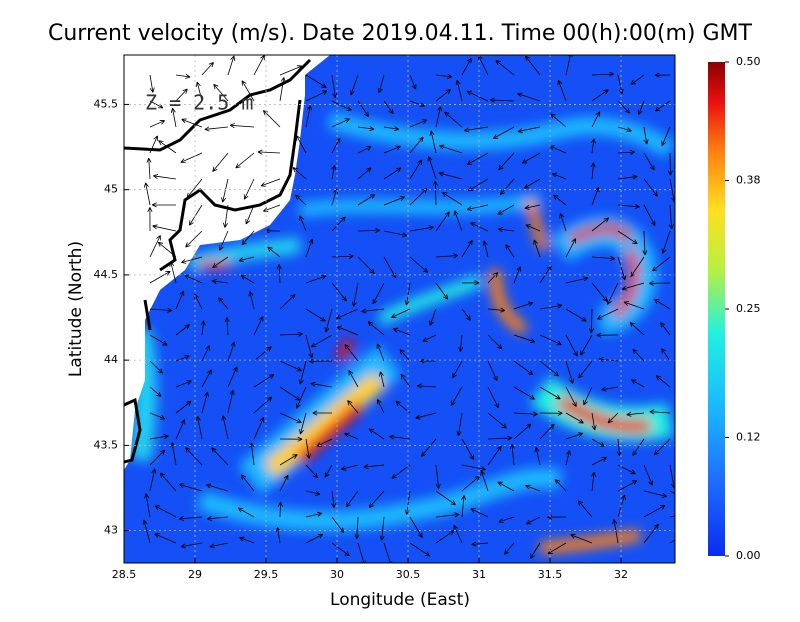  What do you see at coordinates (337, 574) in the screenshot?
I see `x-tick-label: 30` at bounding box center [337, 574].